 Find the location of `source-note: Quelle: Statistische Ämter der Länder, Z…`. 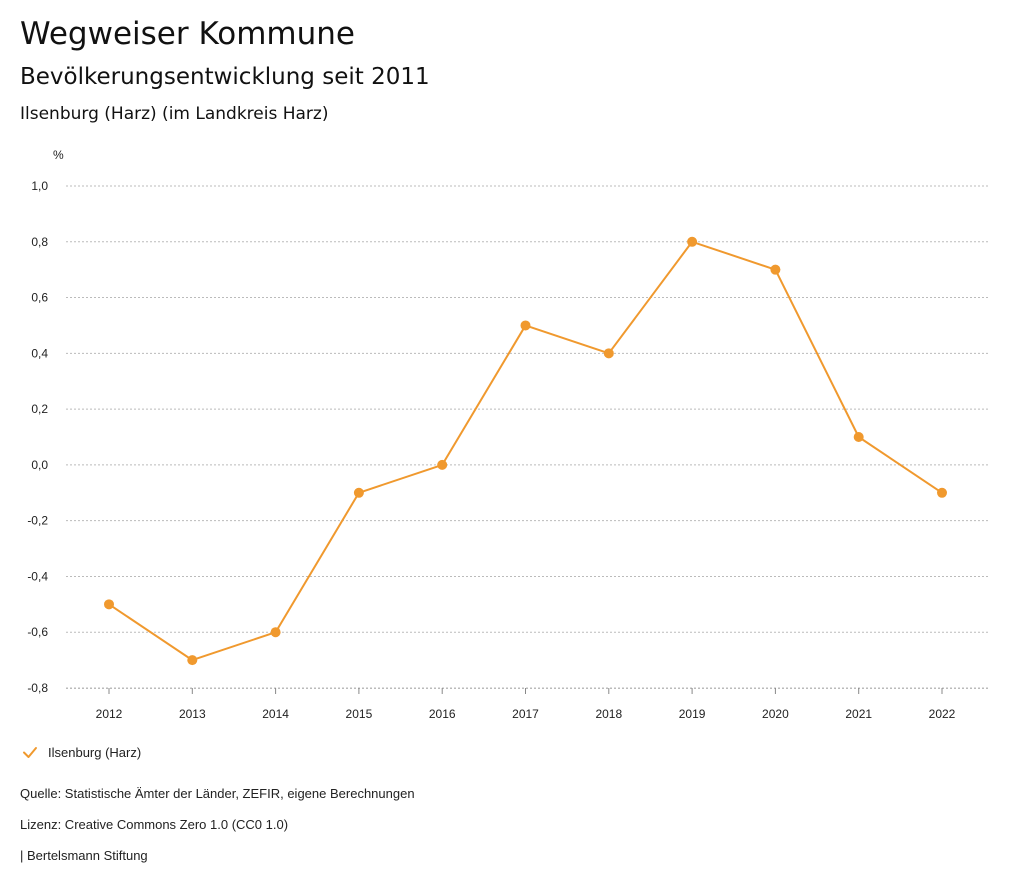

source-note: Quelle: Statistische Ämter der Länder, Z… is located at coordinates (217, 793).